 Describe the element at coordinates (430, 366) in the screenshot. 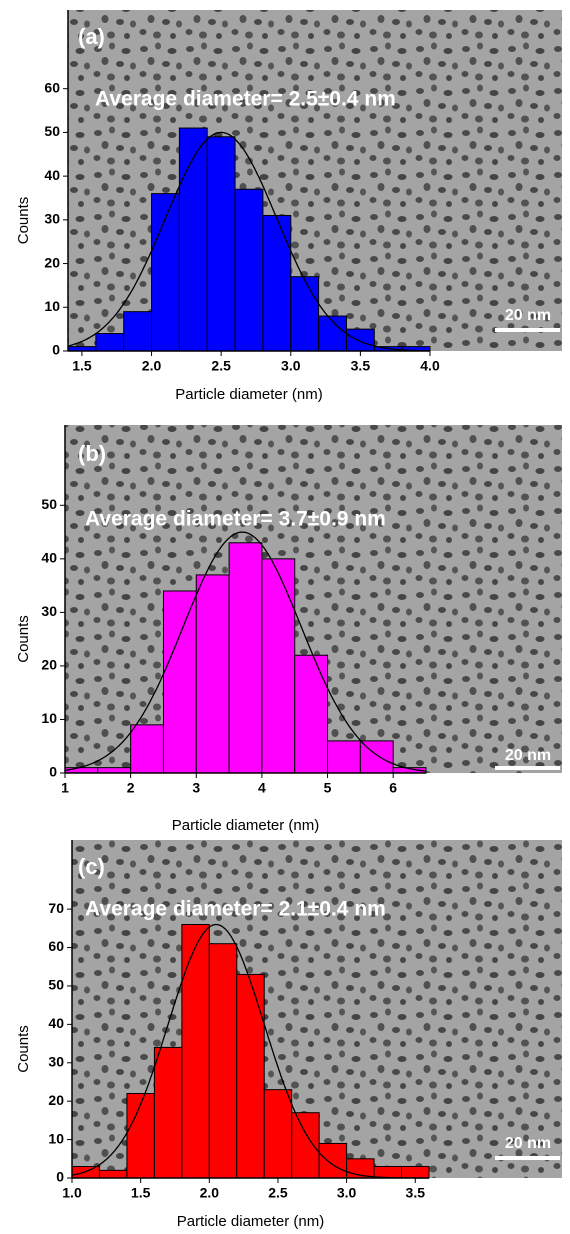

I see `x-tick-label: 4.0` at that location.